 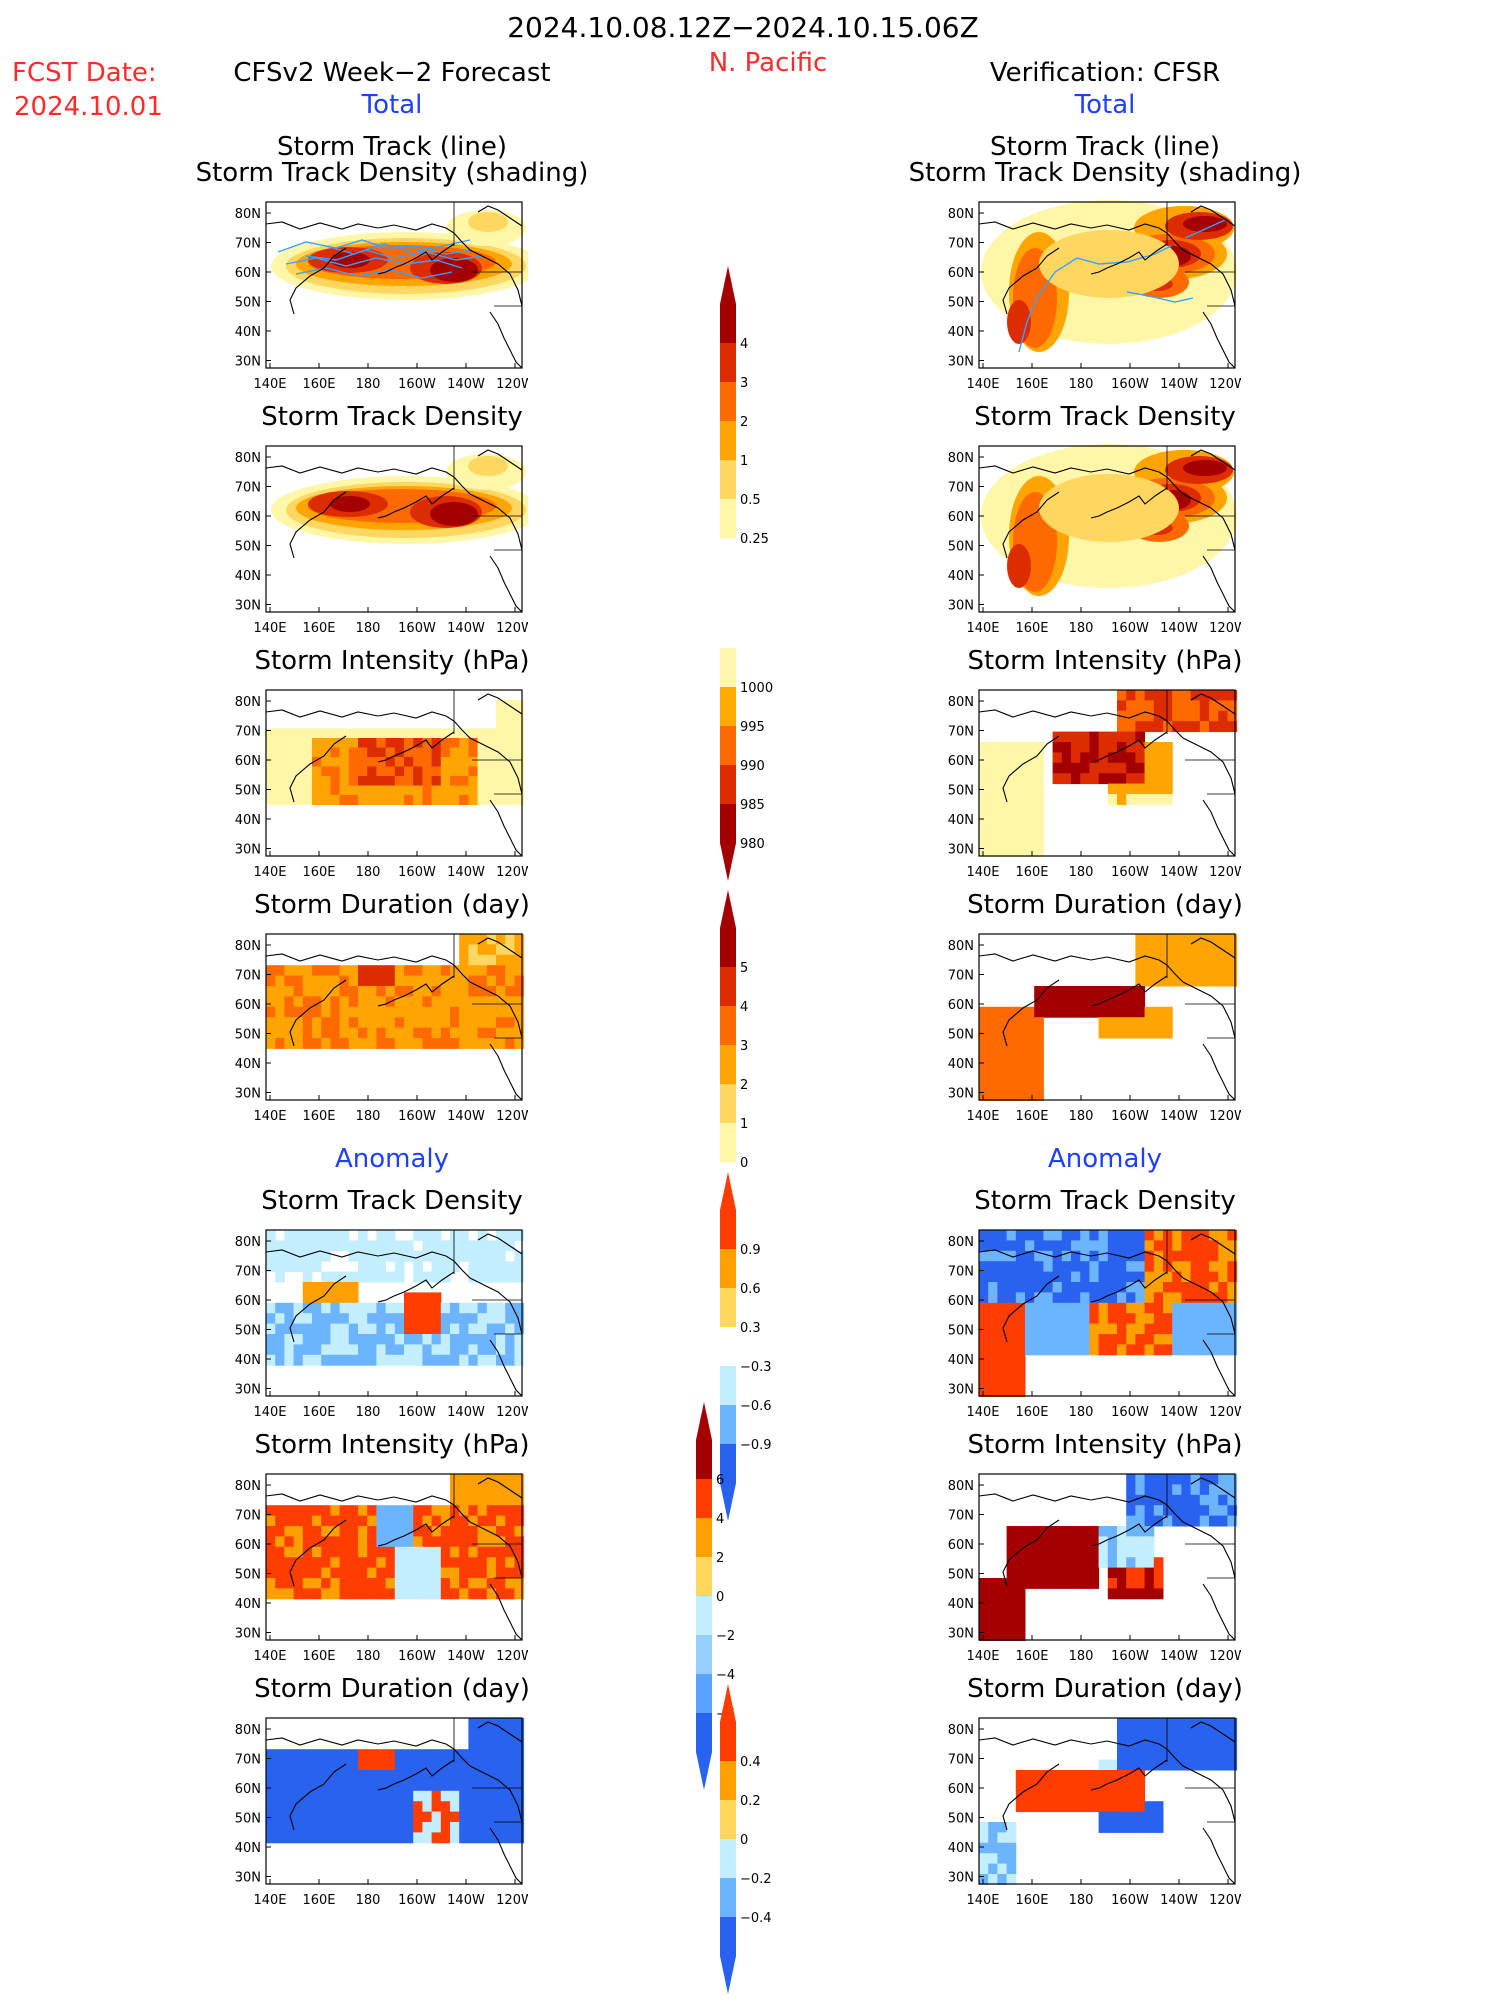 What do you see at coordinates (754, 538) in the screenshot?
I see `colorbar-tick-label: 0.25` at bounding box center [754, 538].